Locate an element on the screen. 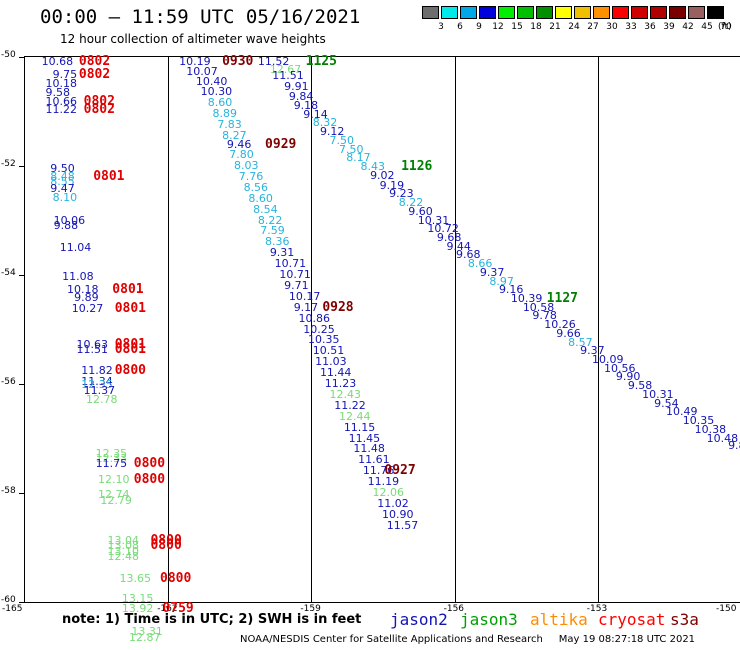 This screenshot has width=740, height=650. wave-height-observation: 10.72 is located at coordinates (443, 229).